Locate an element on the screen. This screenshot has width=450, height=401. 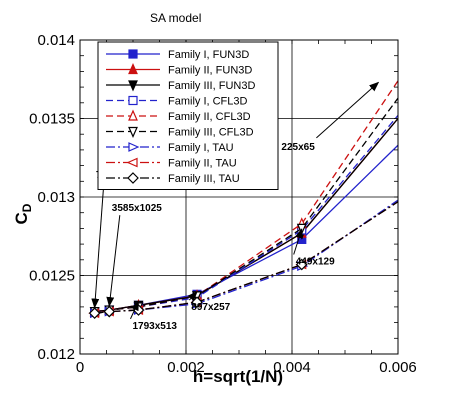
grid-size-annotation: 225x65 is located at coordinates (298, 147).